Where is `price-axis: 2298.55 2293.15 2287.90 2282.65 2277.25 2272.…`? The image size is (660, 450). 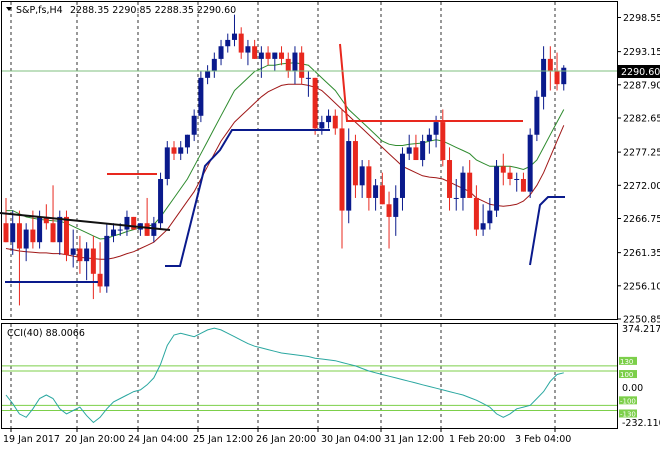 price-axis: 2298.55 2293.15 2287.90 2282.65 2277.25 2272.… is located at coordinates (638, 169).